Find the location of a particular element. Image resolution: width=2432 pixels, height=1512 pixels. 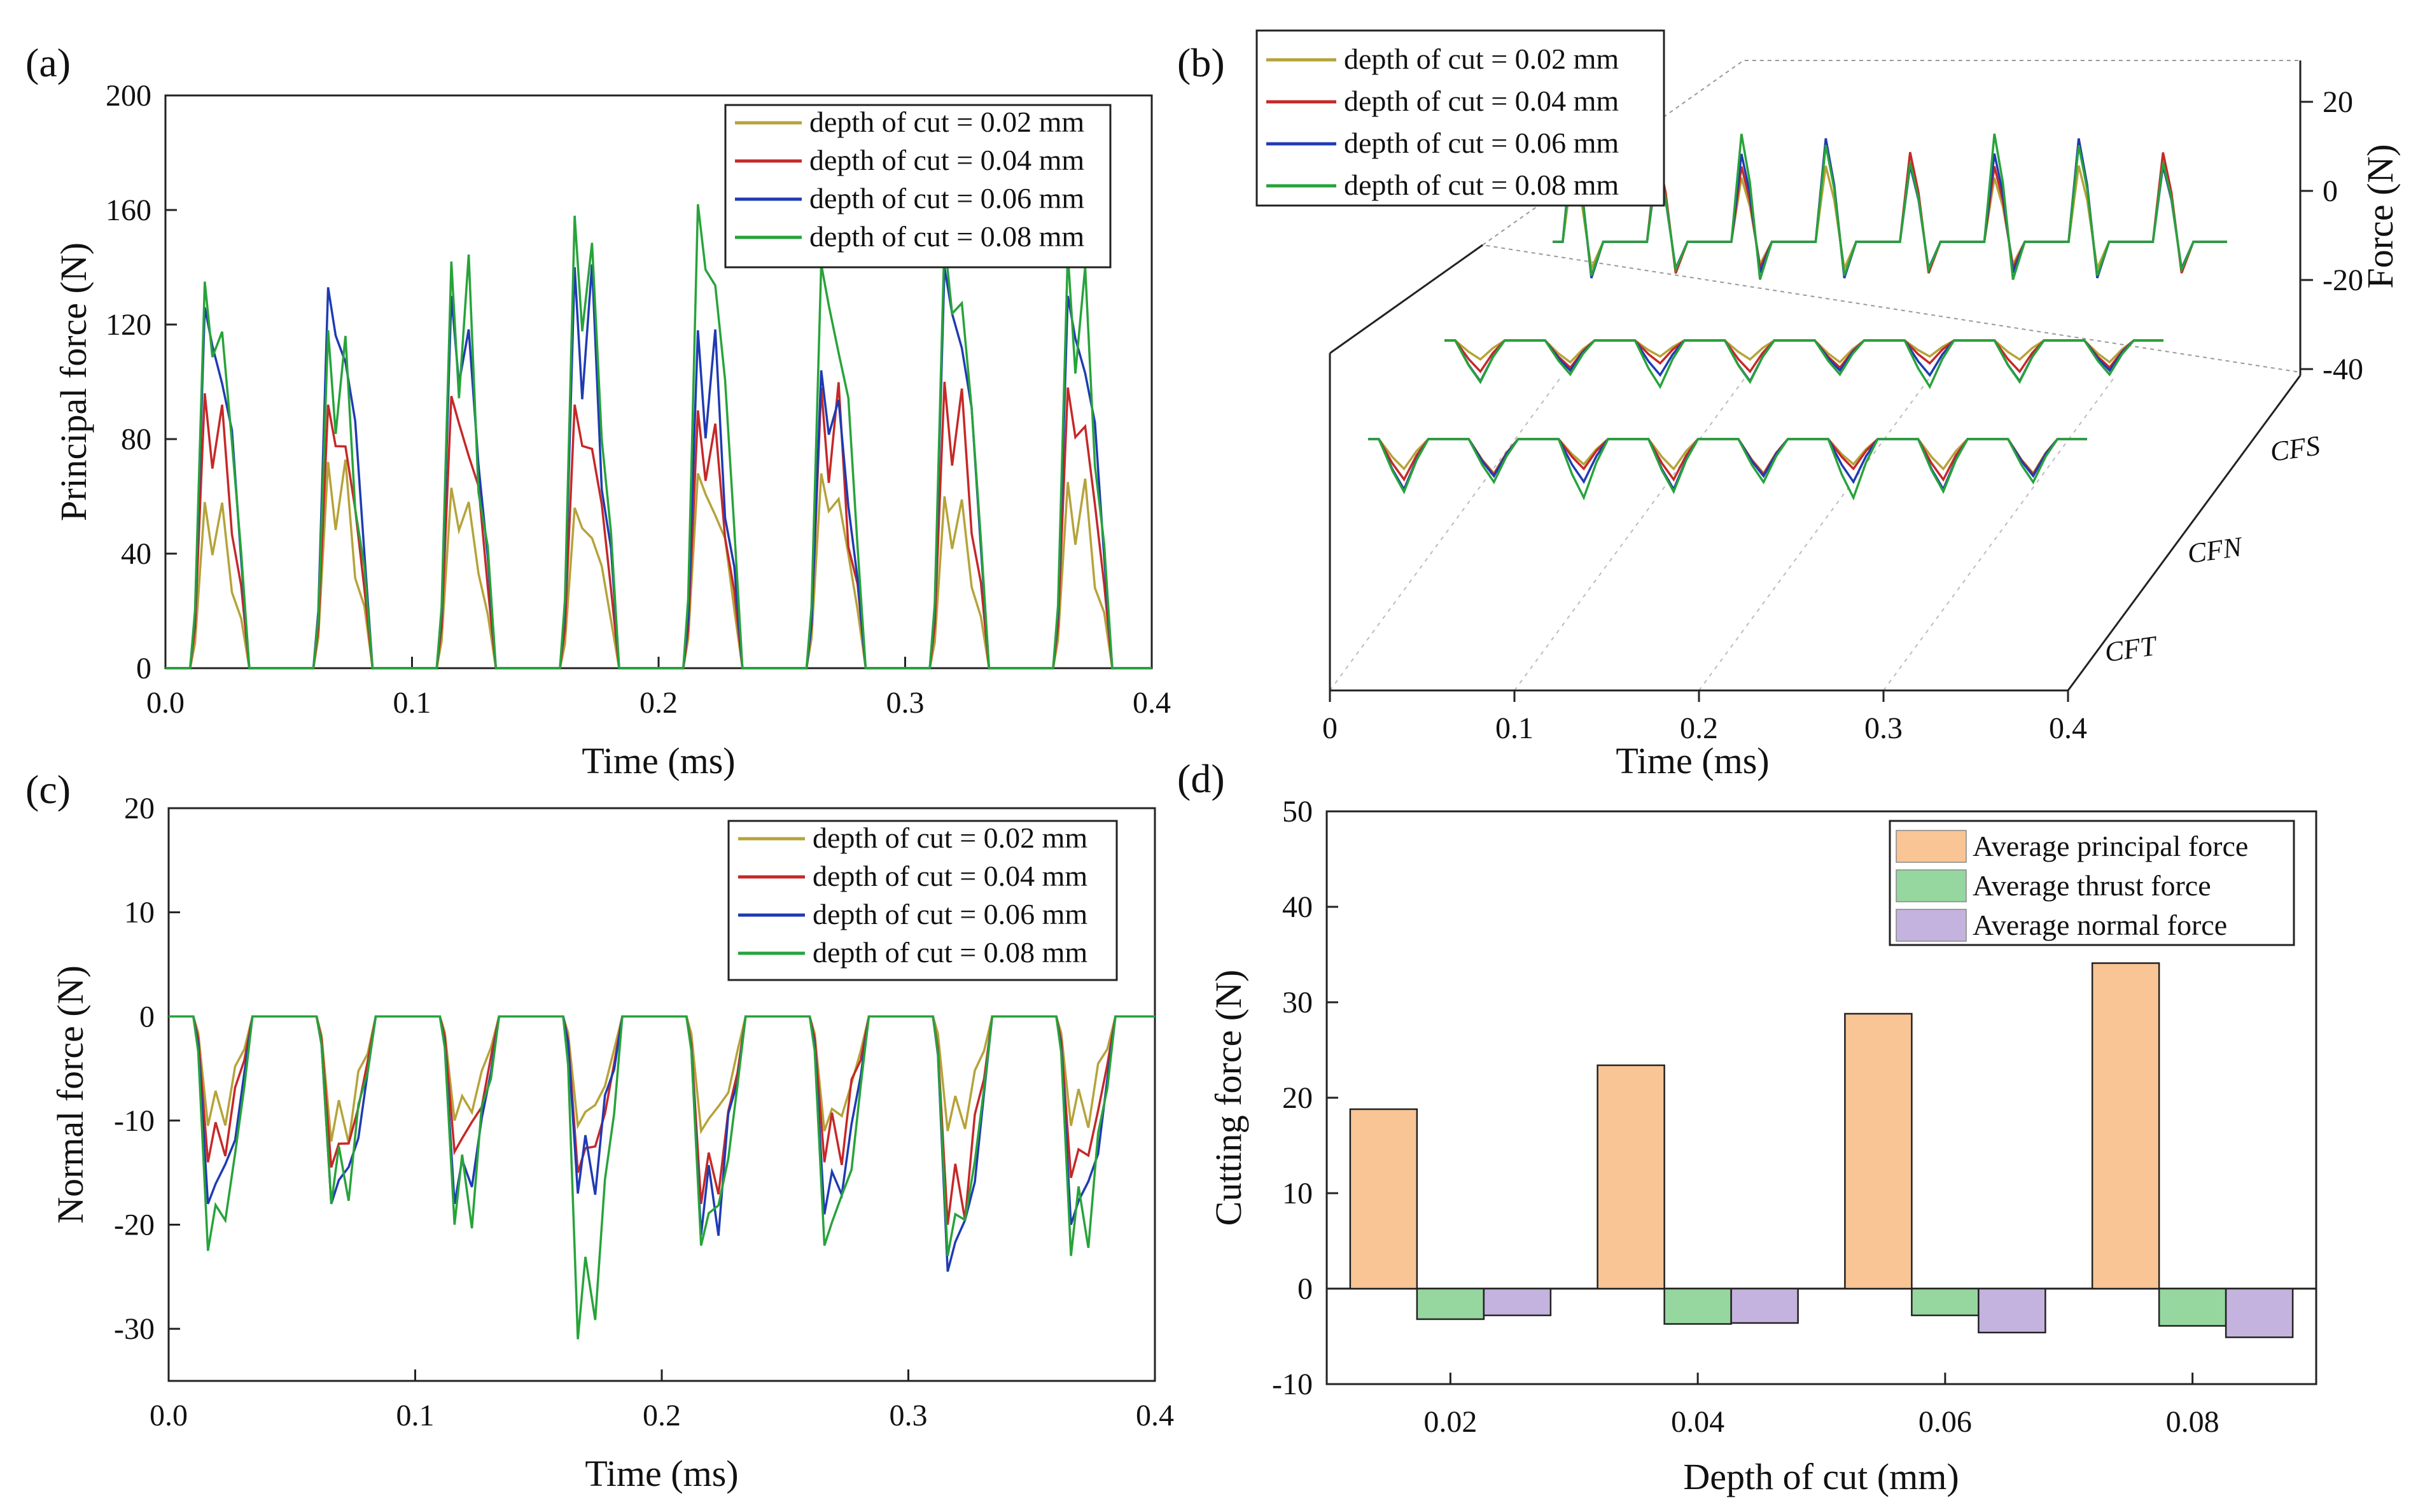

x-tick-label: 0 is located at coordinates (1330, 728).